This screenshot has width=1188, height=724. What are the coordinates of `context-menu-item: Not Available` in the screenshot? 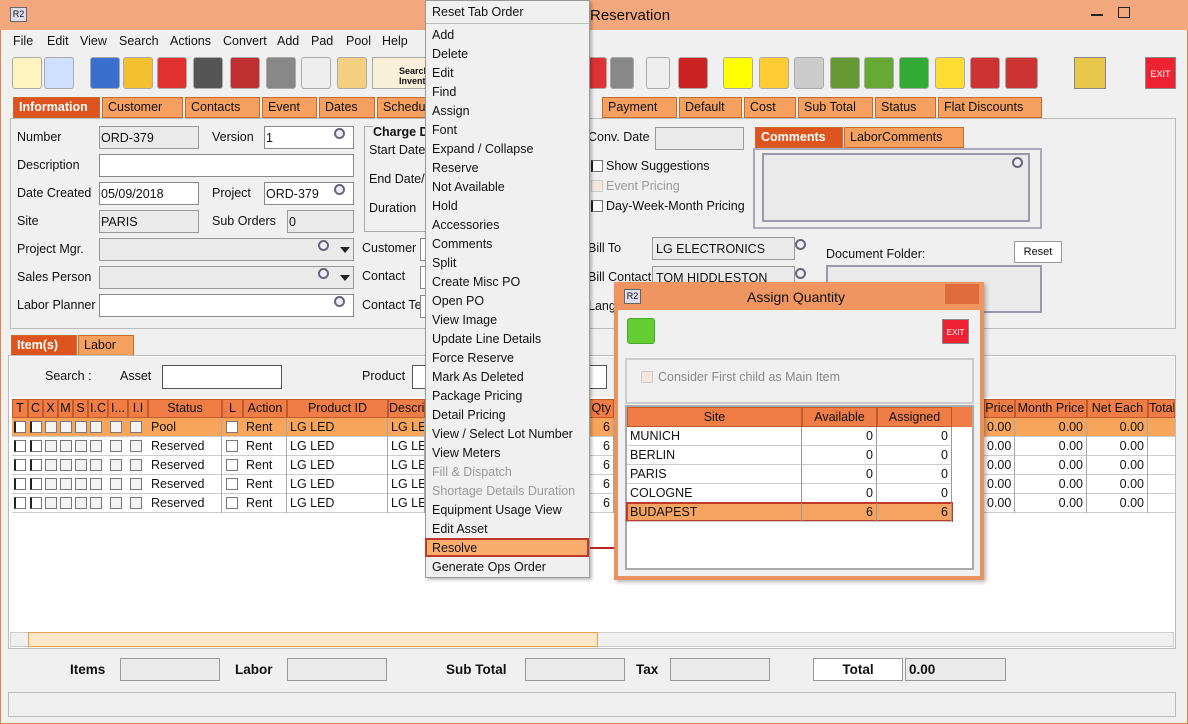 It's located at (468, 187).